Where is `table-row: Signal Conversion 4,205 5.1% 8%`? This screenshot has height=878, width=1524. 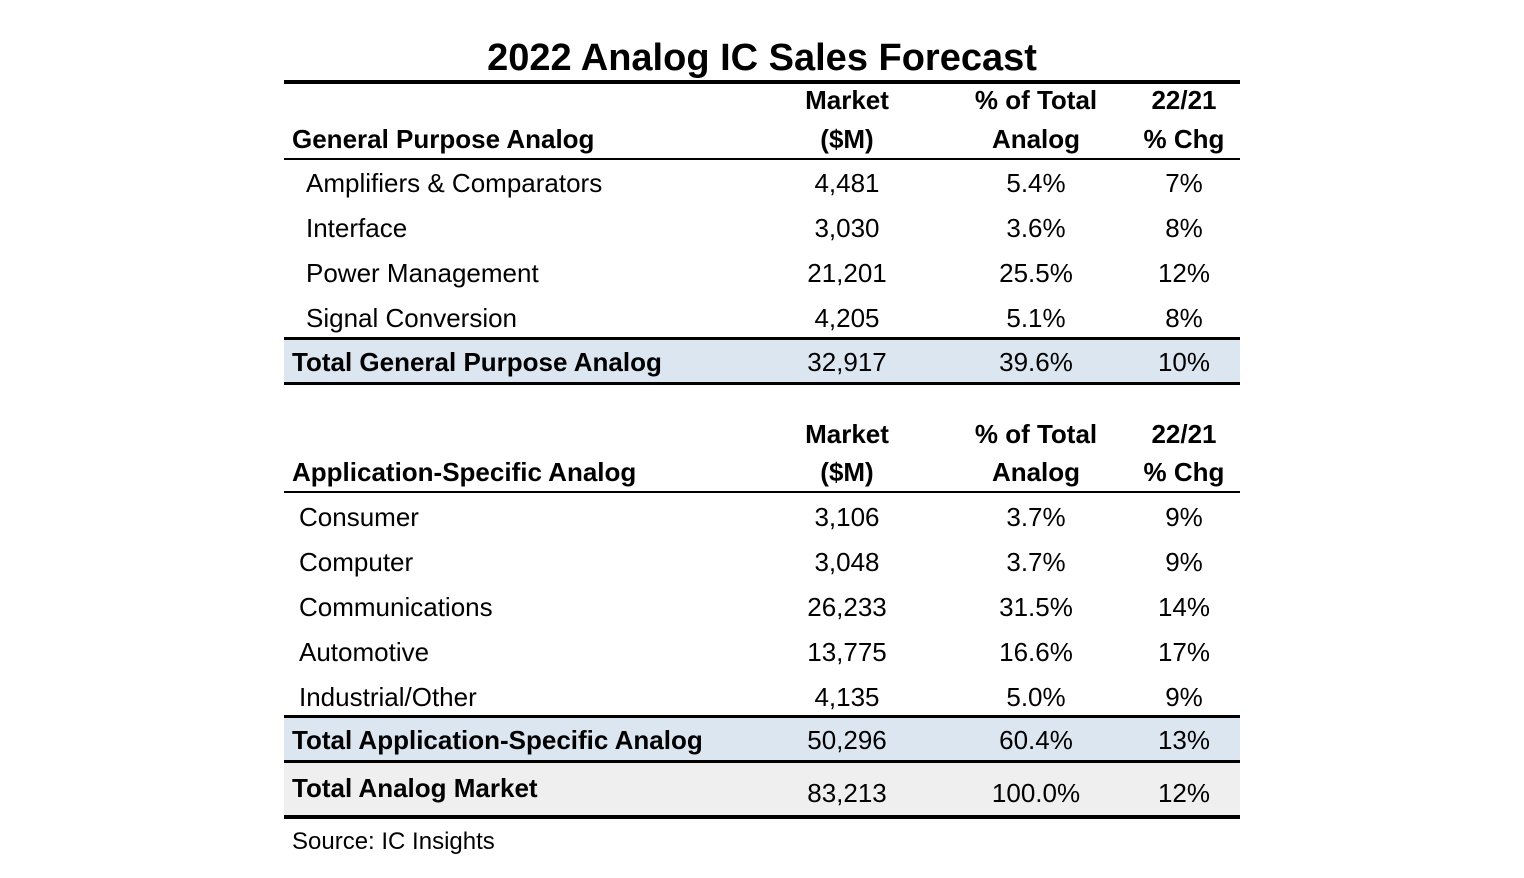
table-row: Signal Conversion 4,205 5.1% 8% is located at coordinates (762, 318).